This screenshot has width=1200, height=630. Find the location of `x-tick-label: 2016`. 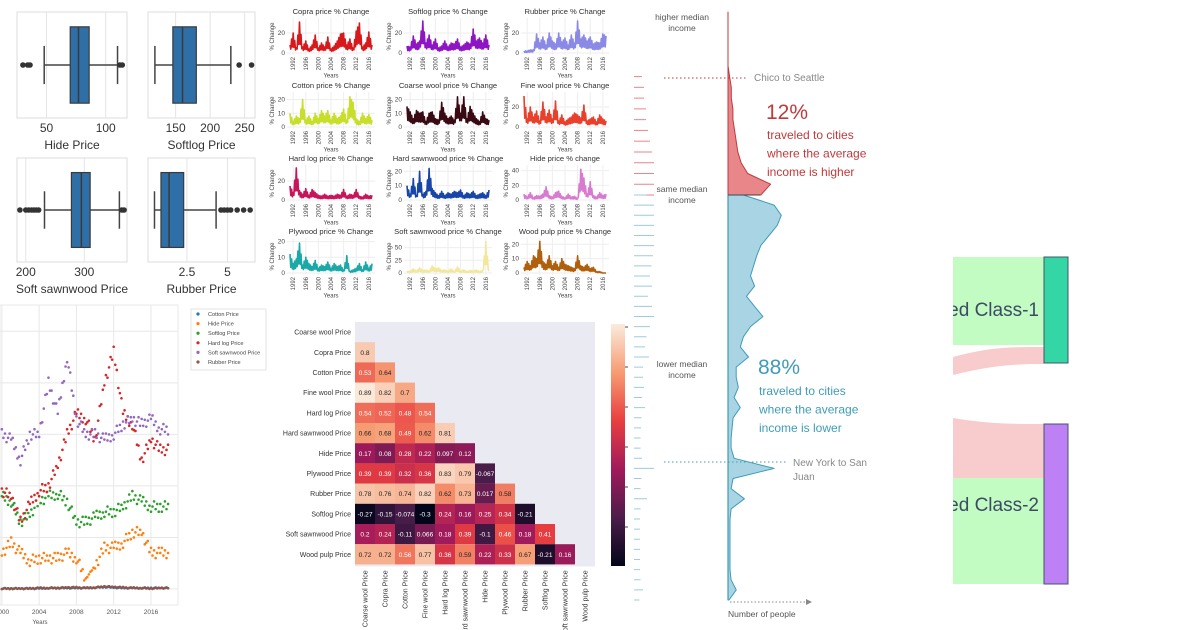

x-tick-label: 2016 is located at coordinates (604, 283).